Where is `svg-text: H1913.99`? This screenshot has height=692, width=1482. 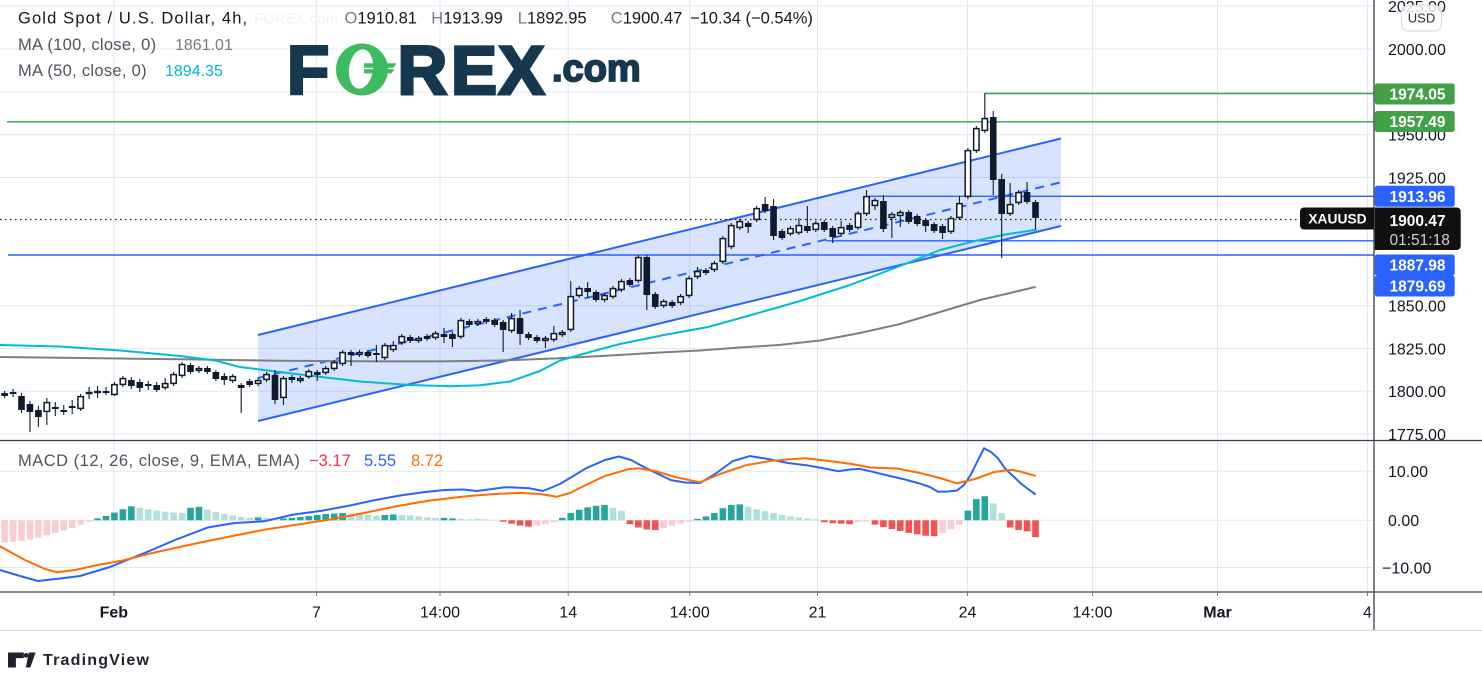
svg-text: H1913.99 is located at coordinates (467, 18).